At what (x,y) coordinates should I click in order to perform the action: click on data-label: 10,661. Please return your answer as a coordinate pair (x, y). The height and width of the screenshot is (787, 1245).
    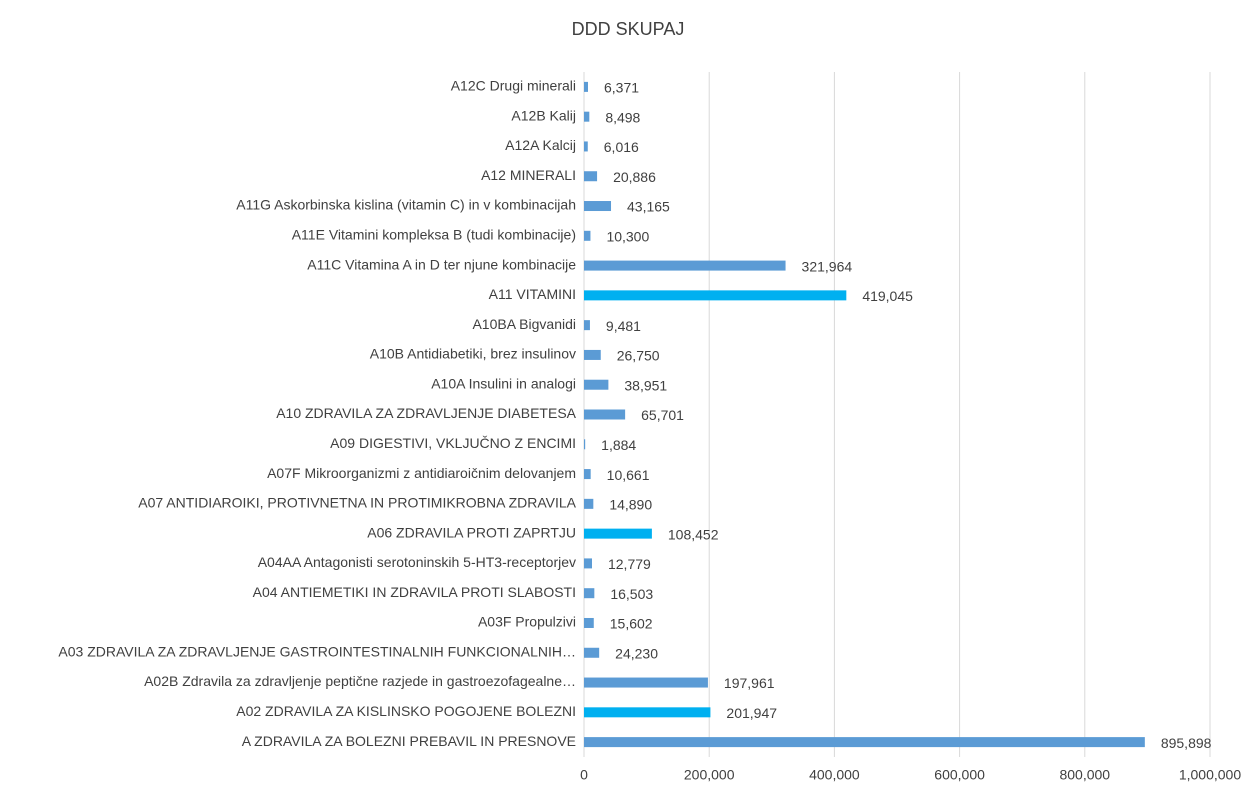
    Looking at the image, I should click on (628, 475).